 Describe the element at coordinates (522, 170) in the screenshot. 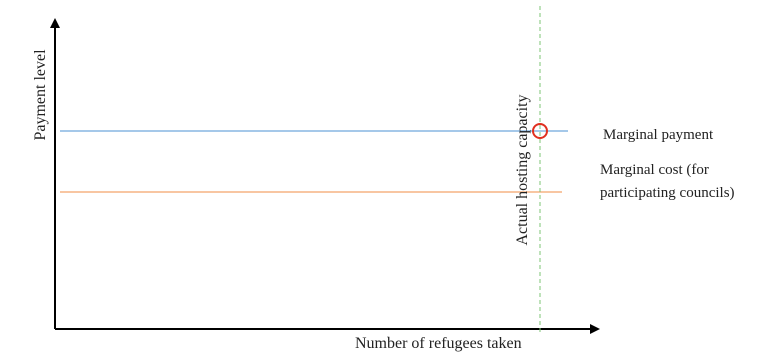

I see `capacity-label: Actual hosting capacity` at that location.